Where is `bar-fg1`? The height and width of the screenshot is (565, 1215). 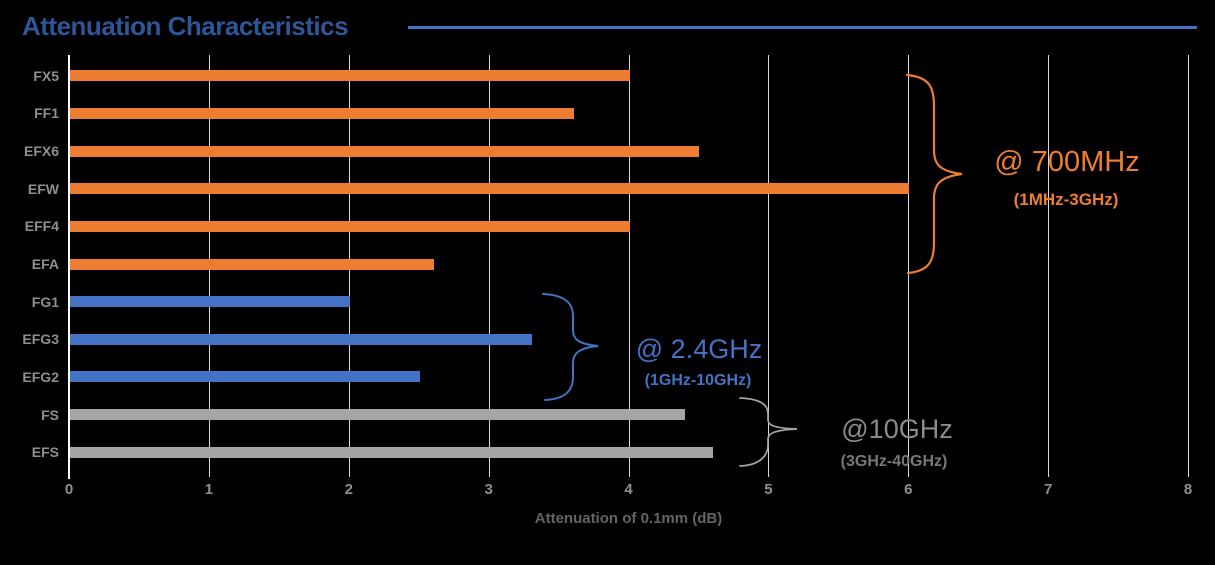 bar-fg1 is located at coordinates (210, 302).